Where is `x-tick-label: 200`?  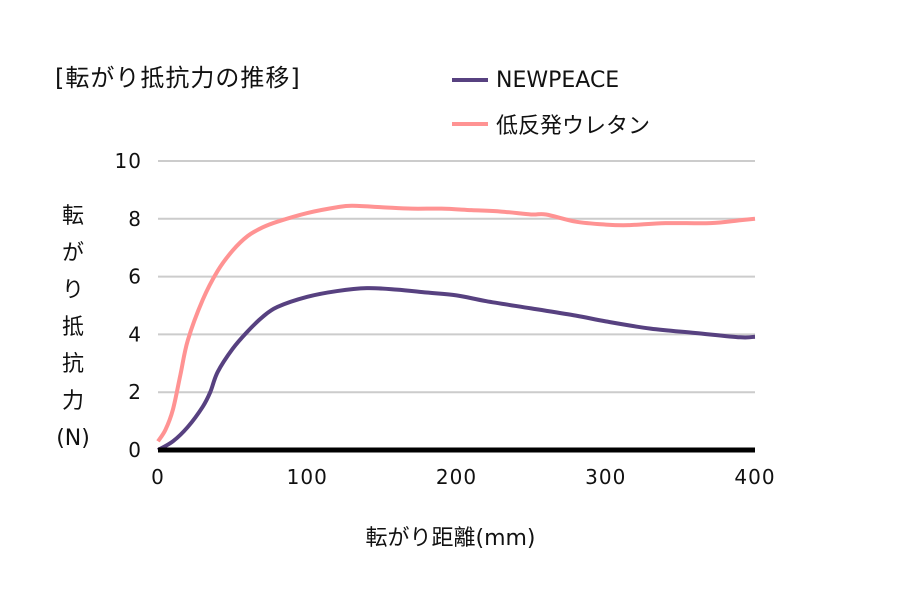 x-tick-label: 200 is located at coordinates (456, 477).